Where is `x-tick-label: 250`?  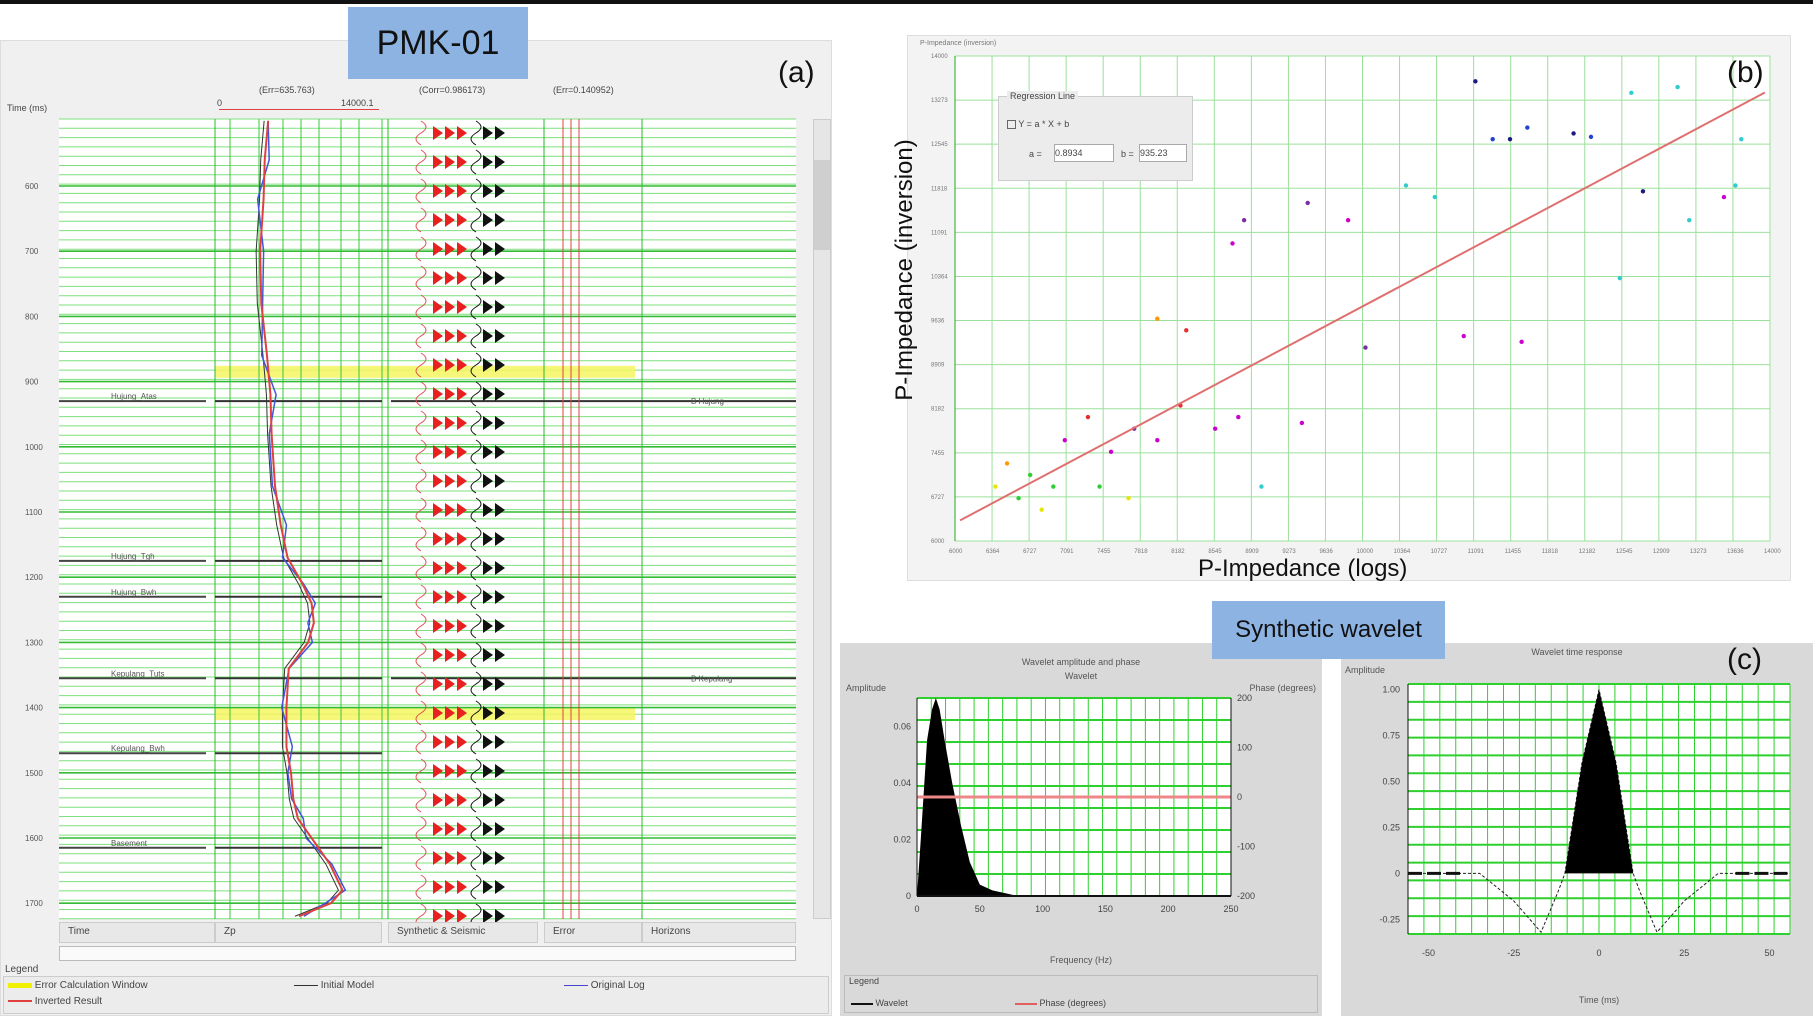
x-tick-label: 250 is located at coordinates (1230, 909).